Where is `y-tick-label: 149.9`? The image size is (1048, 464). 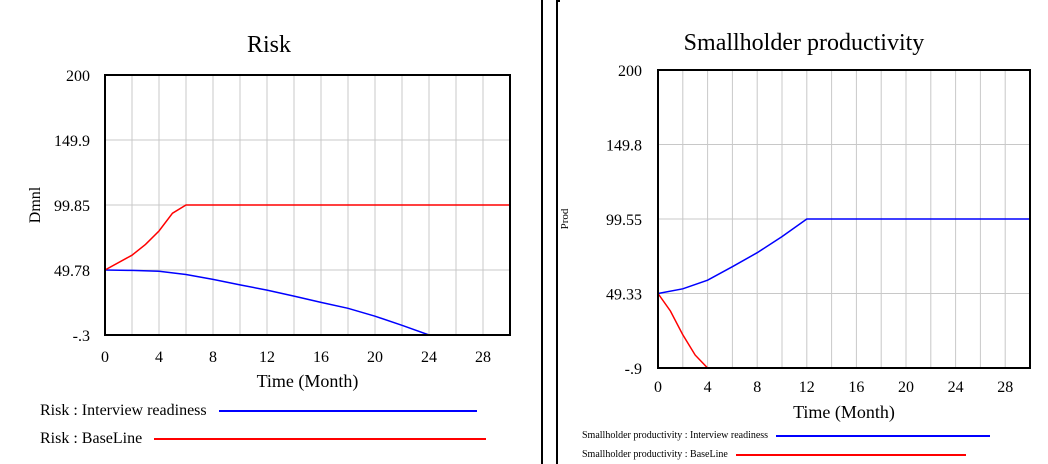
y-tick-label: 149.9 is located at coordinates (72, 141).